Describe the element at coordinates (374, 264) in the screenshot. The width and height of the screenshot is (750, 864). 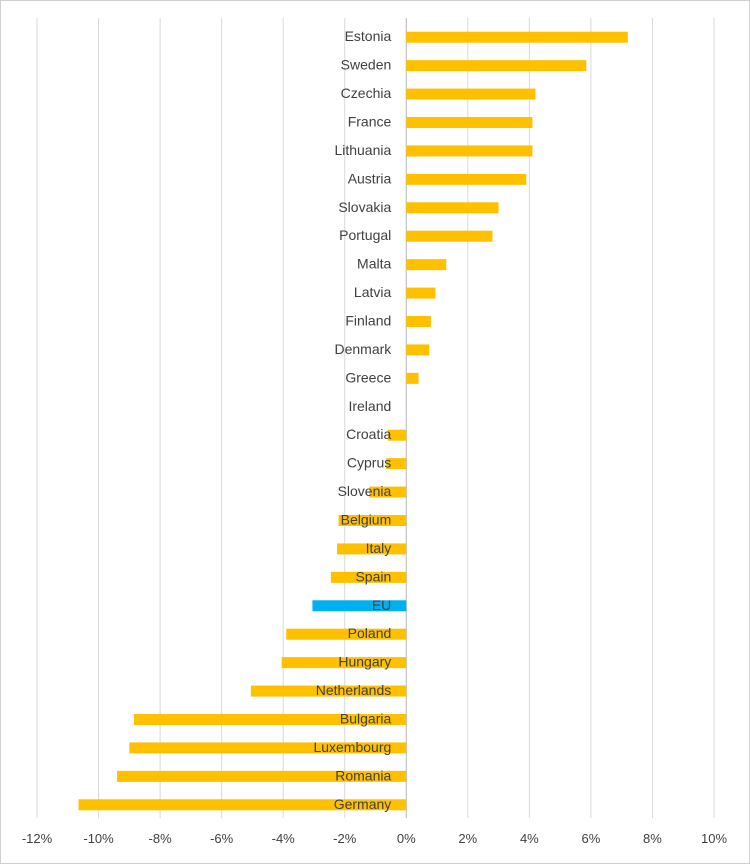
I see `category-label: Malta` at that location.